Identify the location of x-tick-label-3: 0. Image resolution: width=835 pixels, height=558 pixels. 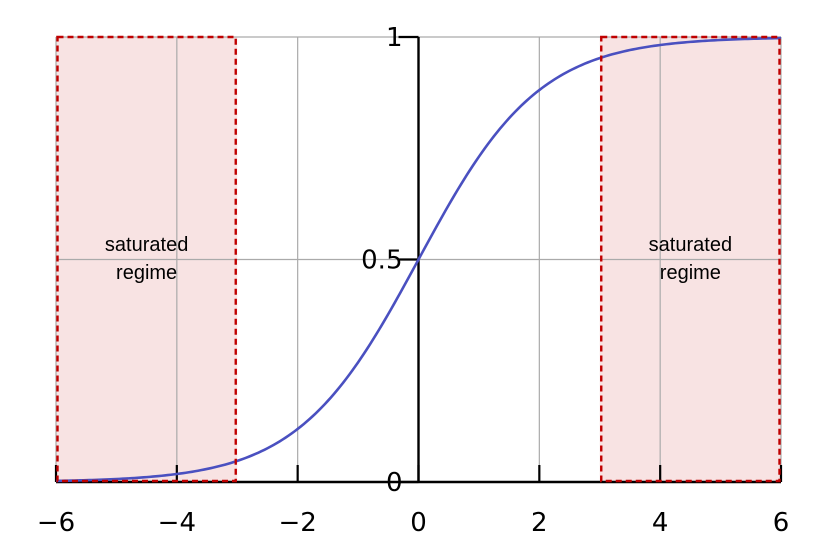
(418, 523).